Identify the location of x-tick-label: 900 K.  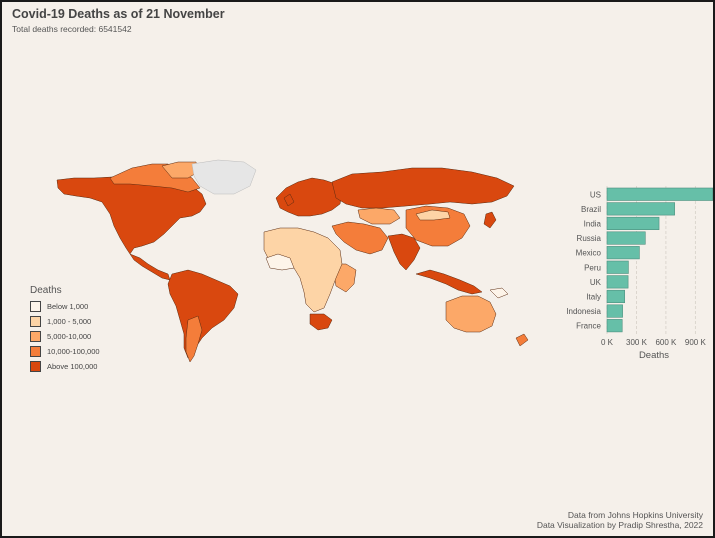
(696, 342).